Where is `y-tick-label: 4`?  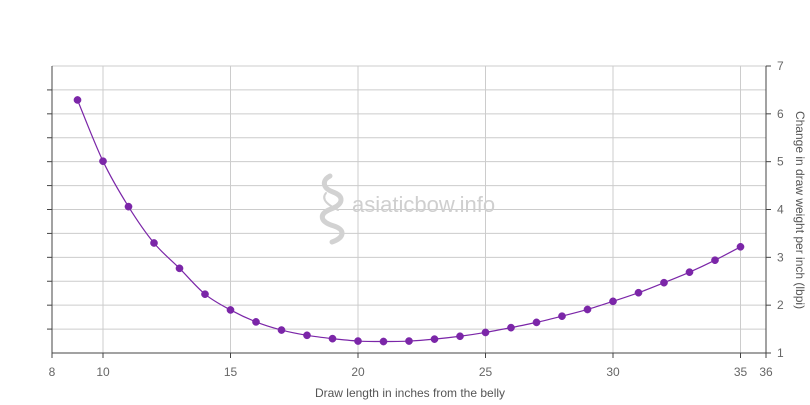 y-tick-label: 4 is located at coordinates (780, 210).